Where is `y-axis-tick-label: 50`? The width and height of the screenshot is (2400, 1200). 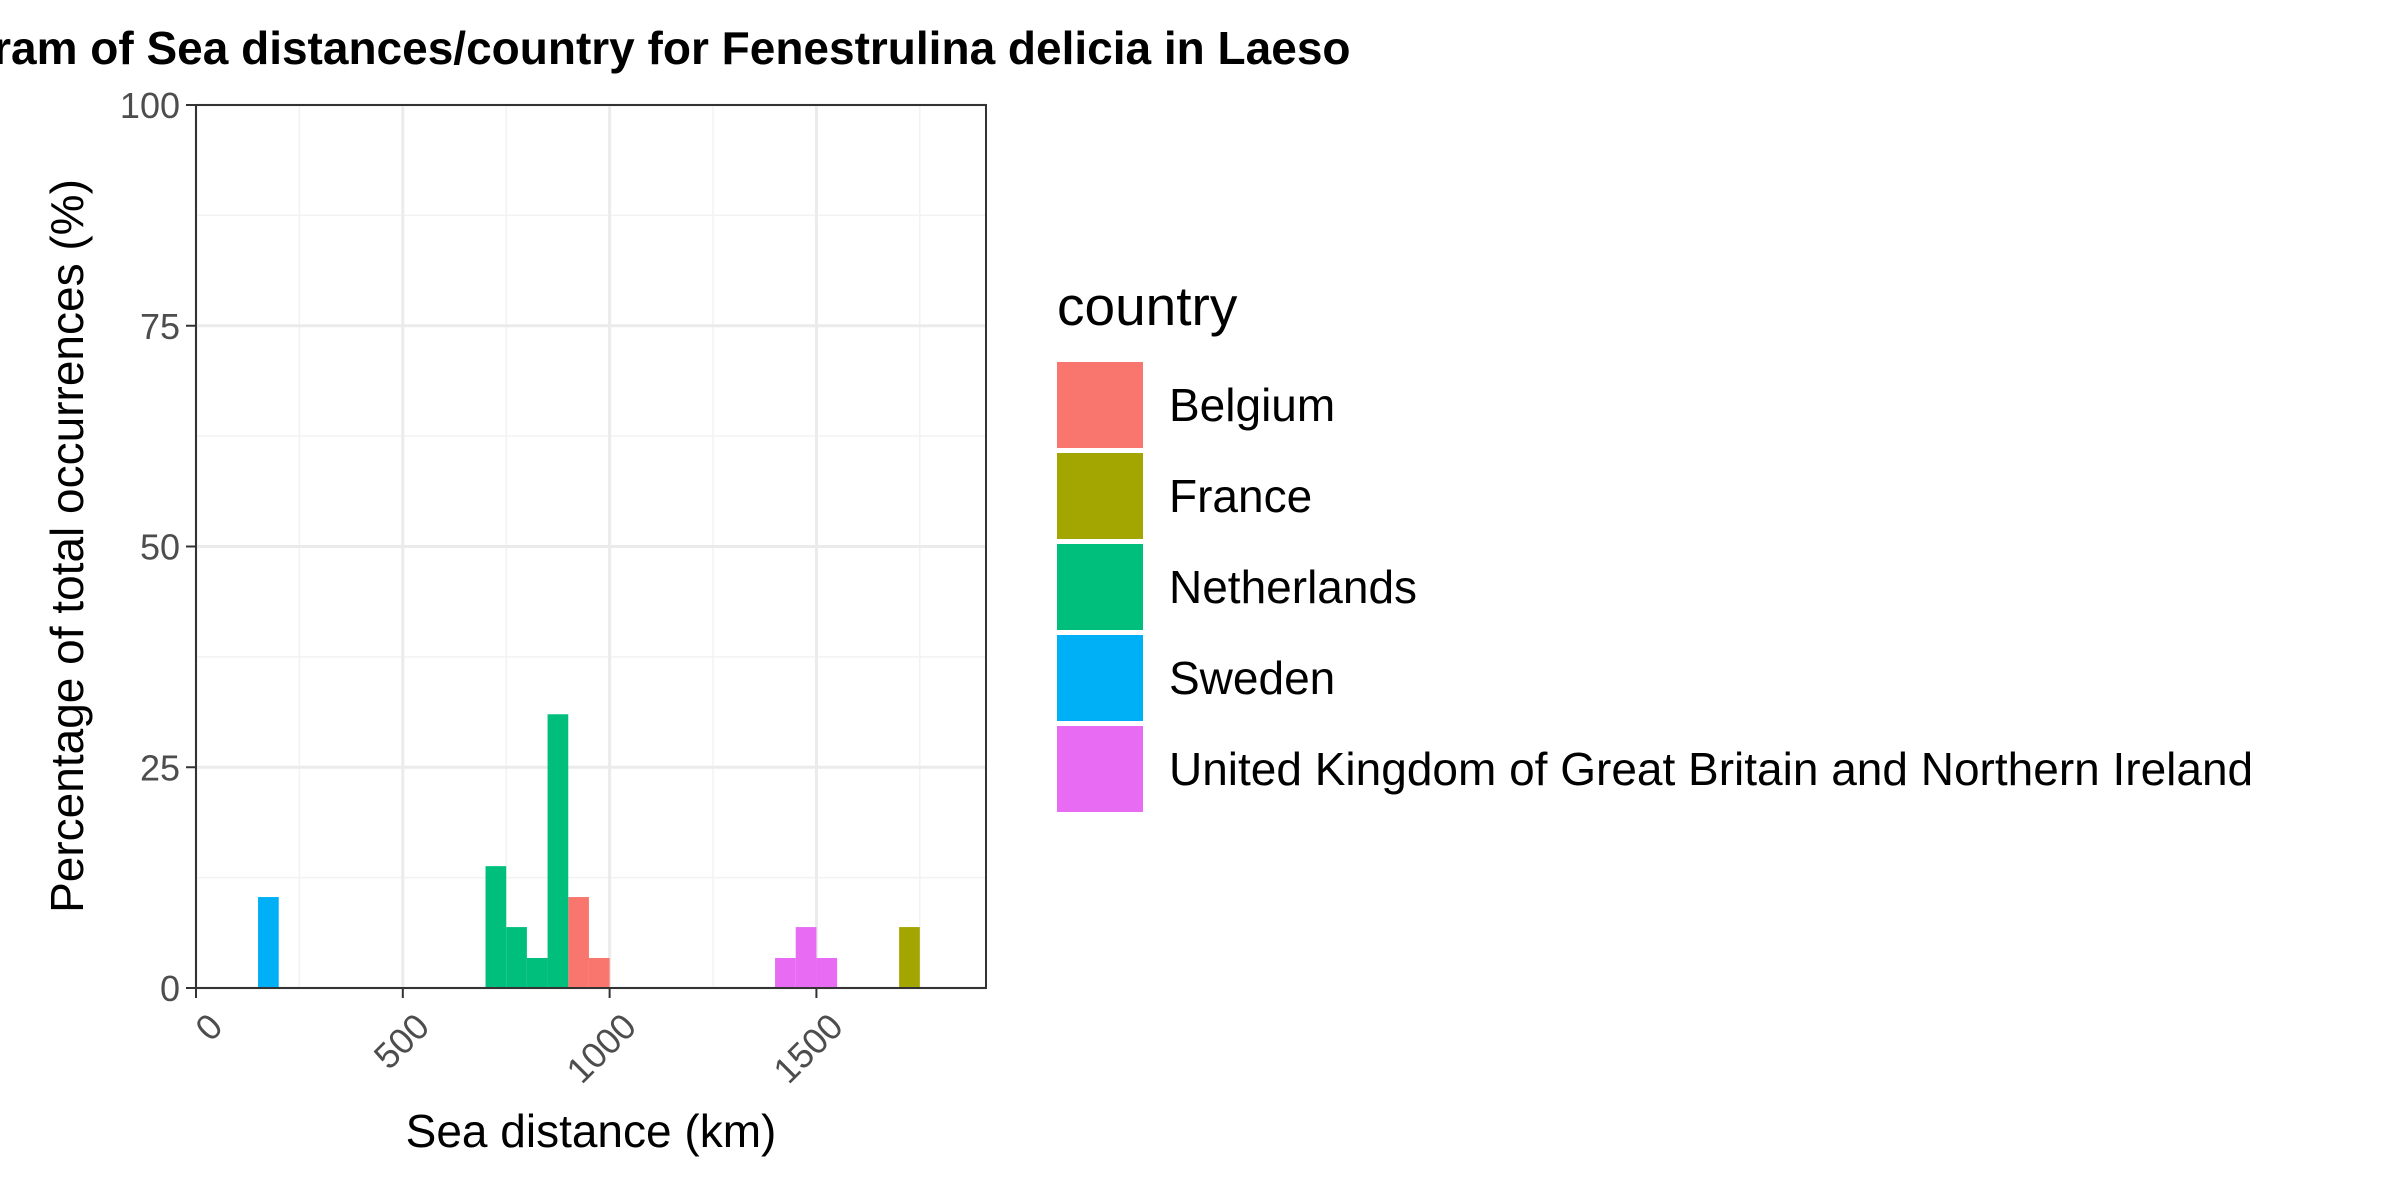 y-axis-tick-label: 50 is located at coordinates (160, 547).